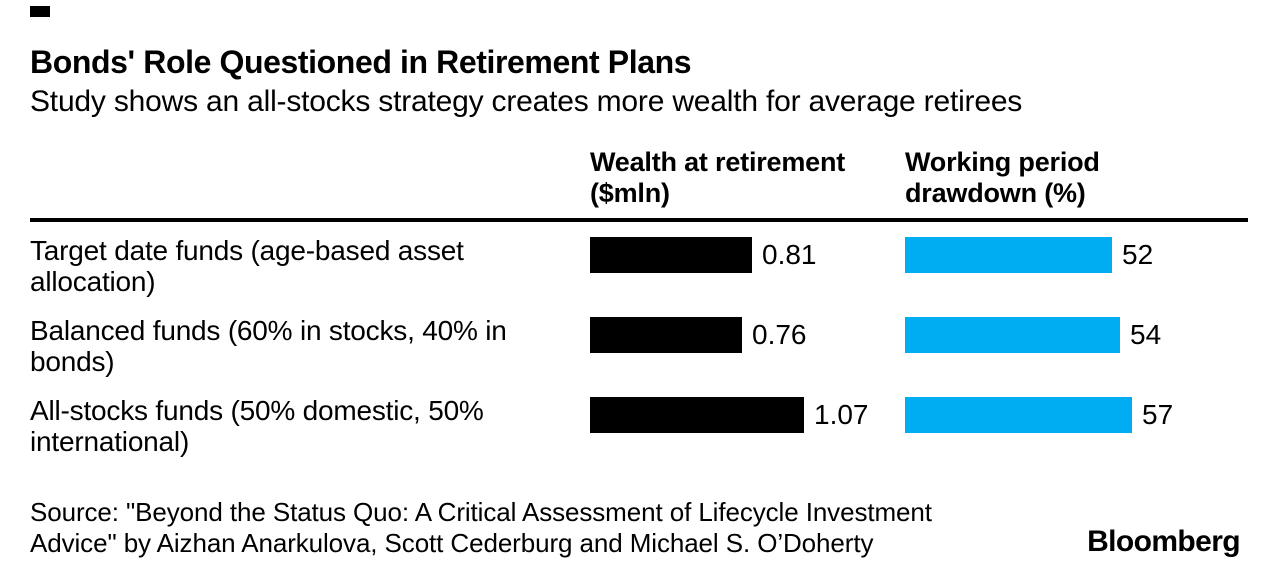 This screenshot has height=582, width=1278. I want to click on drawdown-value: 57, so click(1158, 414).